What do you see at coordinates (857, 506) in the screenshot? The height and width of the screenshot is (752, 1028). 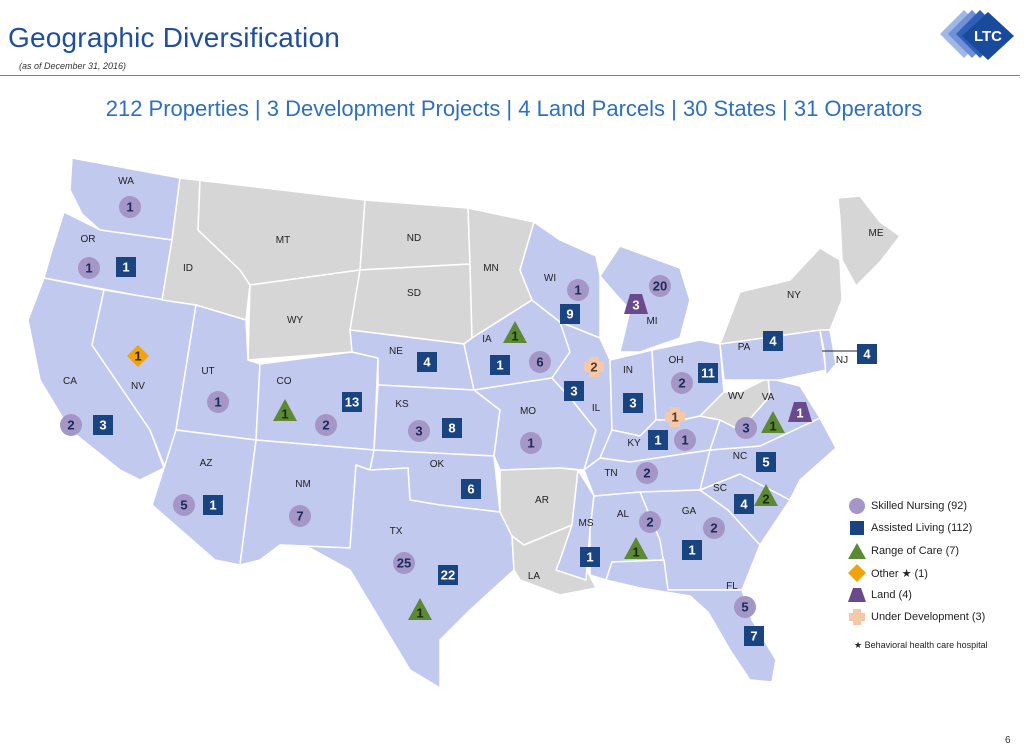 I see `skilled-nursing-circle-icon` at bounding box center [857, 506].